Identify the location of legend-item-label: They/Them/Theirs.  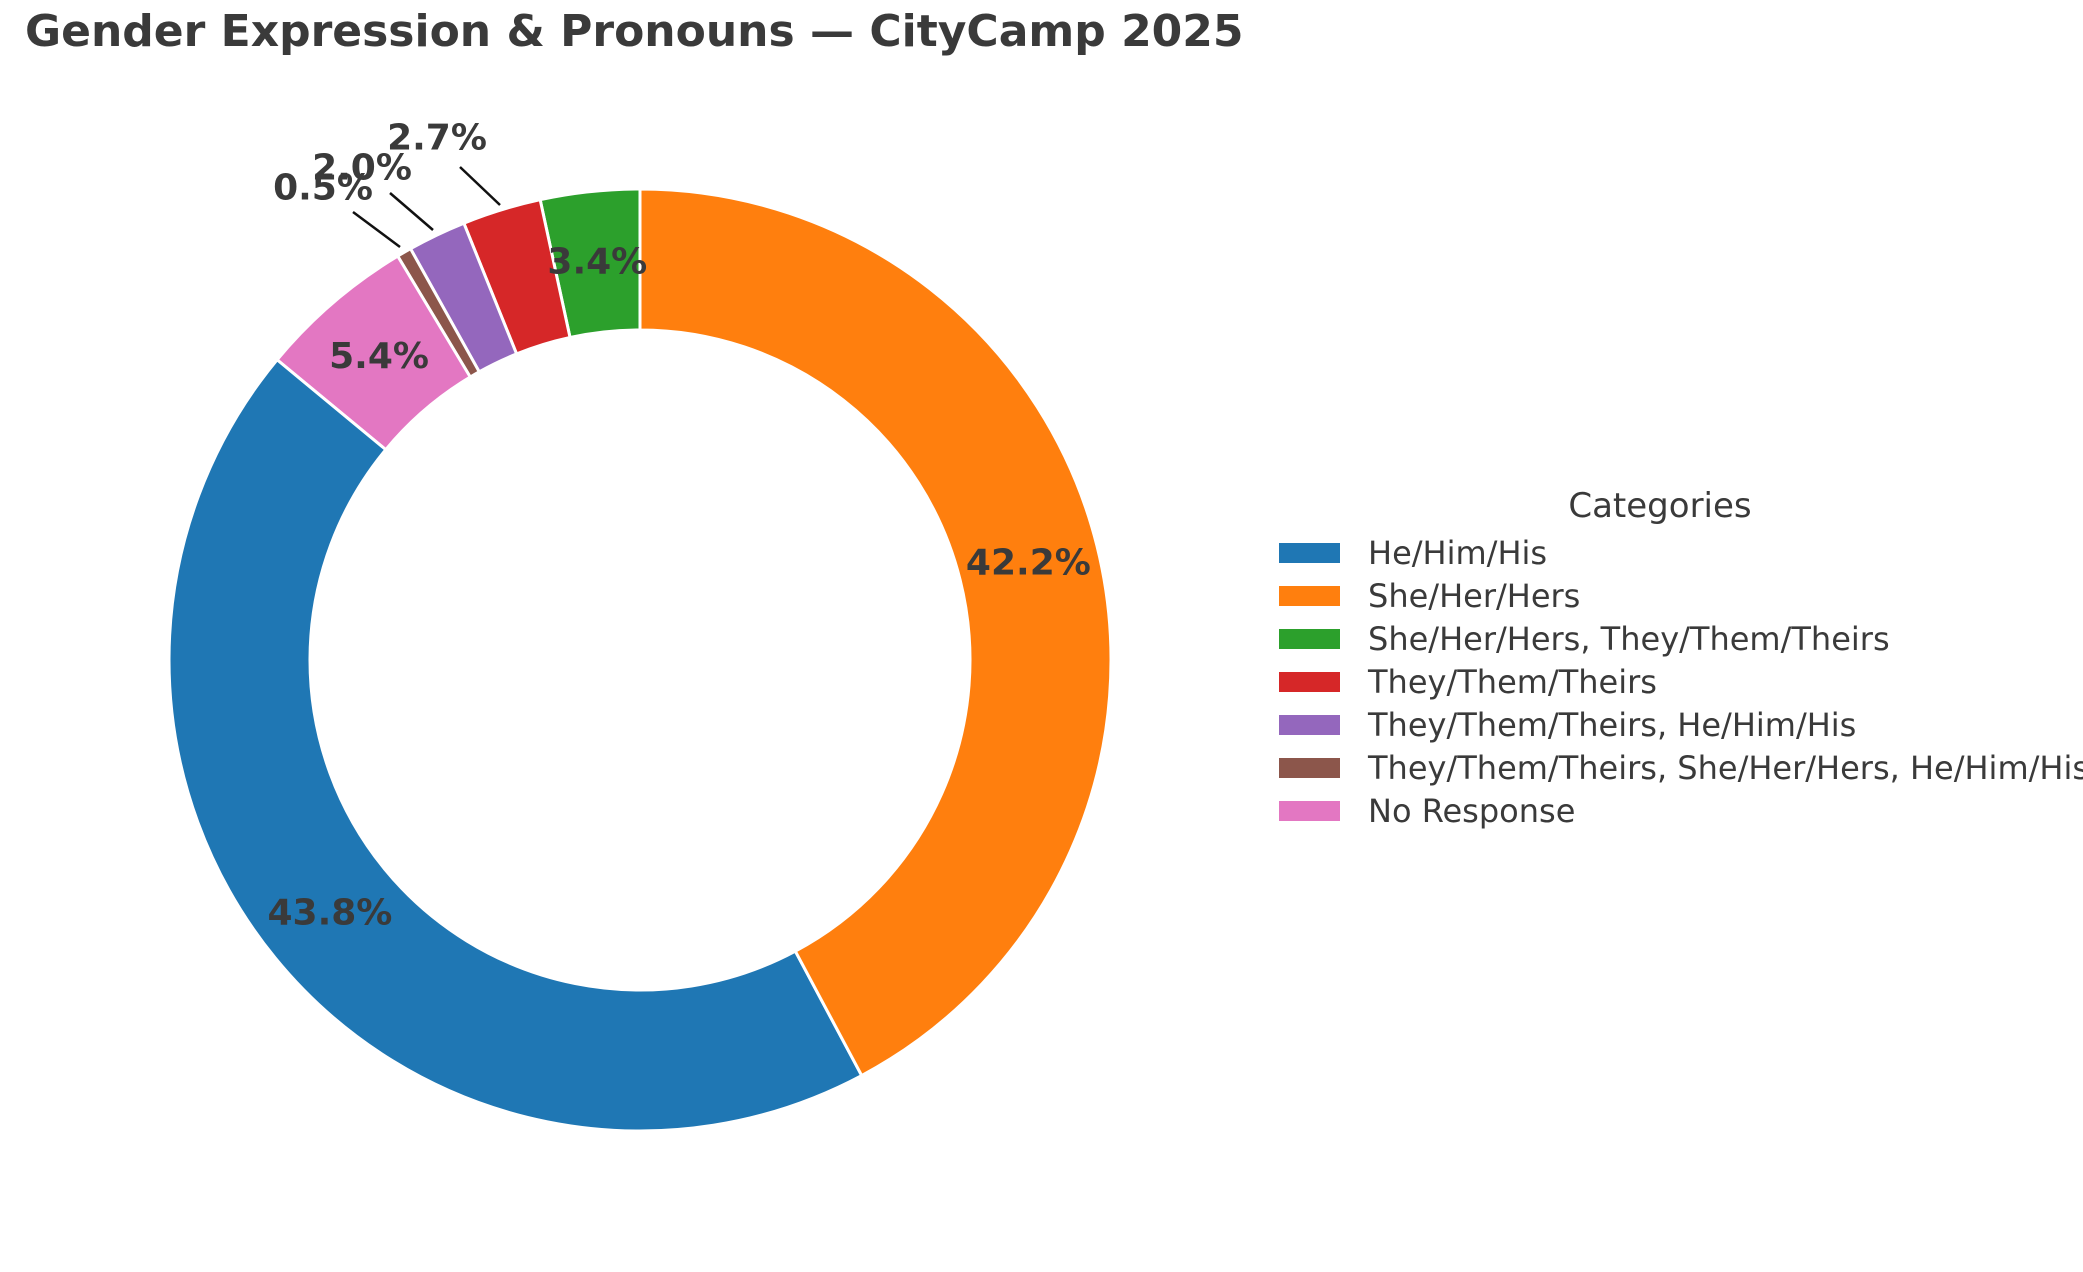
(1512, 681).